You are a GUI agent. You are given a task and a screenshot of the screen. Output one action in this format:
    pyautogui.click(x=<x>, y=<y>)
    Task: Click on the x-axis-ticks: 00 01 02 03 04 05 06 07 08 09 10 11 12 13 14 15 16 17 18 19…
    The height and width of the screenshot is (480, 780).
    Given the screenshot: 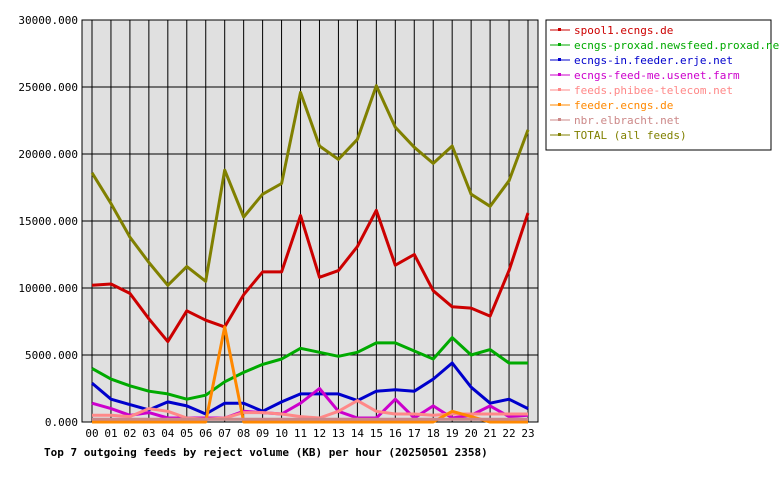 What is the action you would take?
    pyautogui.click(x=309, y=433)
    